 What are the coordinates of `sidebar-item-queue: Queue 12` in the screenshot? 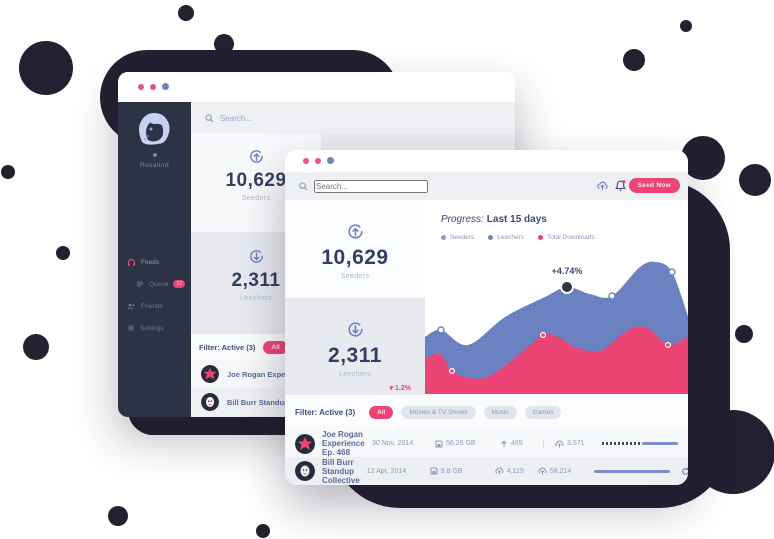 It's located at (154, 284).